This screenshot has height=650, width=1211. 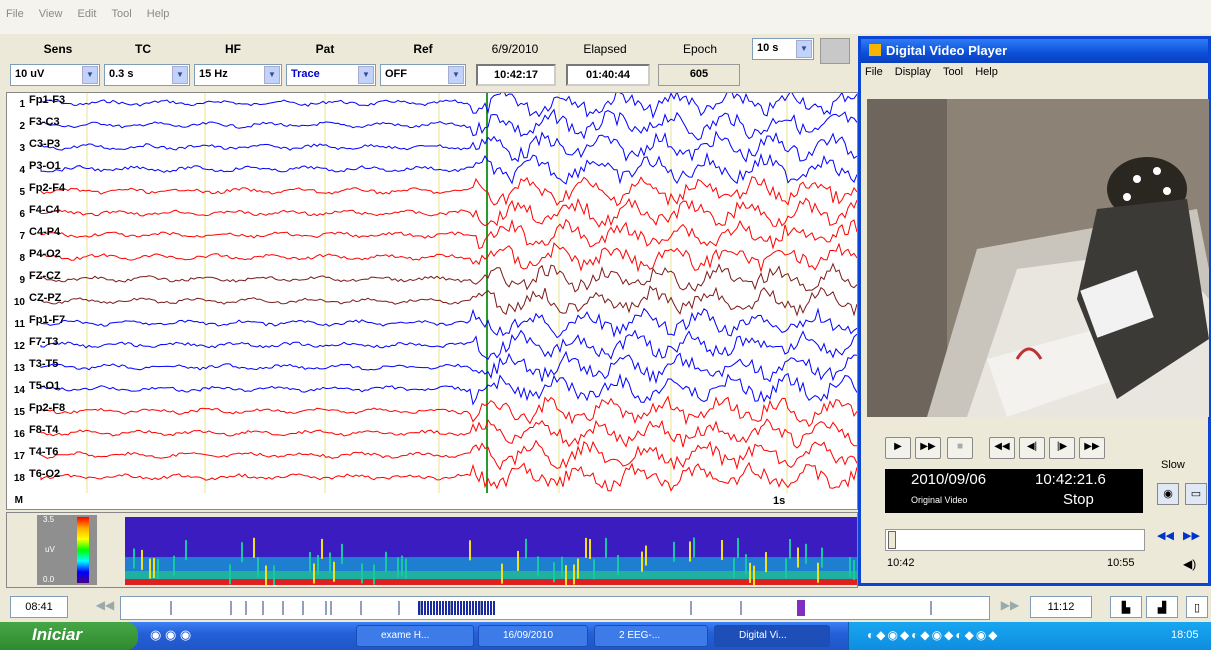 I want to click on channel-label: C4-P4, so click(x=45, y=232).